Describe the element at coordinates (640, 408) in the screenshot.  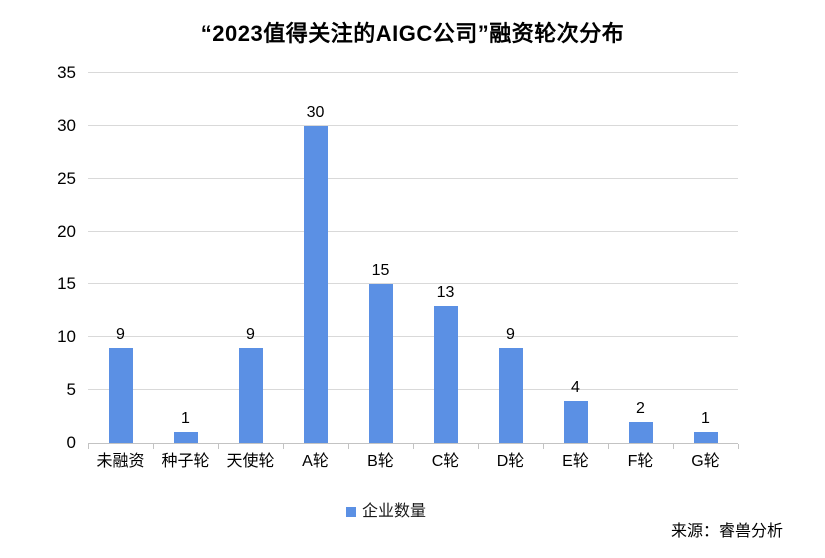
I see `value-label-8: 2` at that location.